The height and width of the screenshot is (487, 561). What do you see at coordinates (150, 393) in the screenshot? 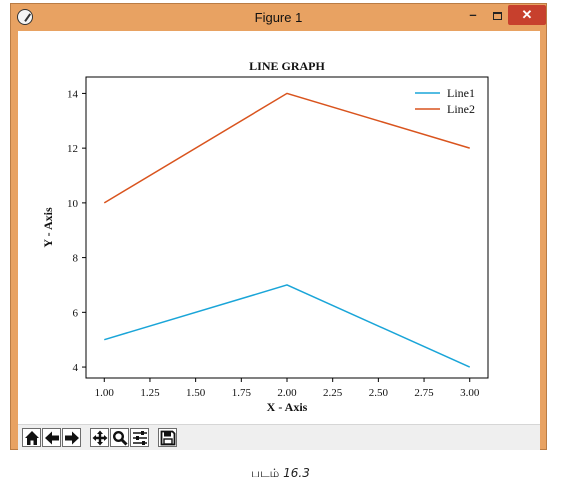
I see `x-tick-label: 1.25` at bounding box center [150, 393].